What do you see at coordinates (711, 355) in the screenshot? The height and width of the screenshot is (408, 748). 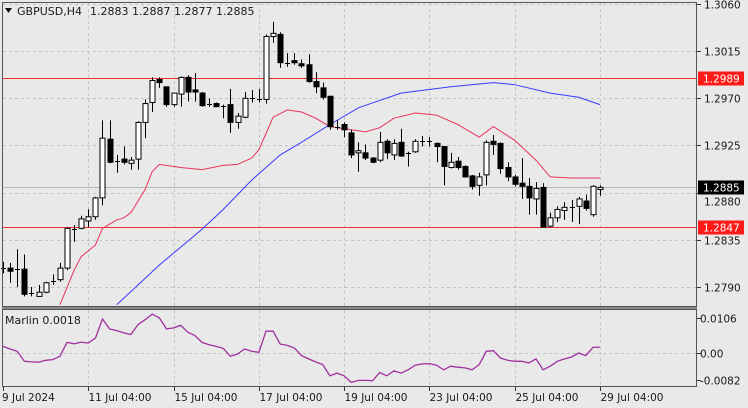 I see `indicator-tick-label: 0.00` at bounding box center [711, 355].